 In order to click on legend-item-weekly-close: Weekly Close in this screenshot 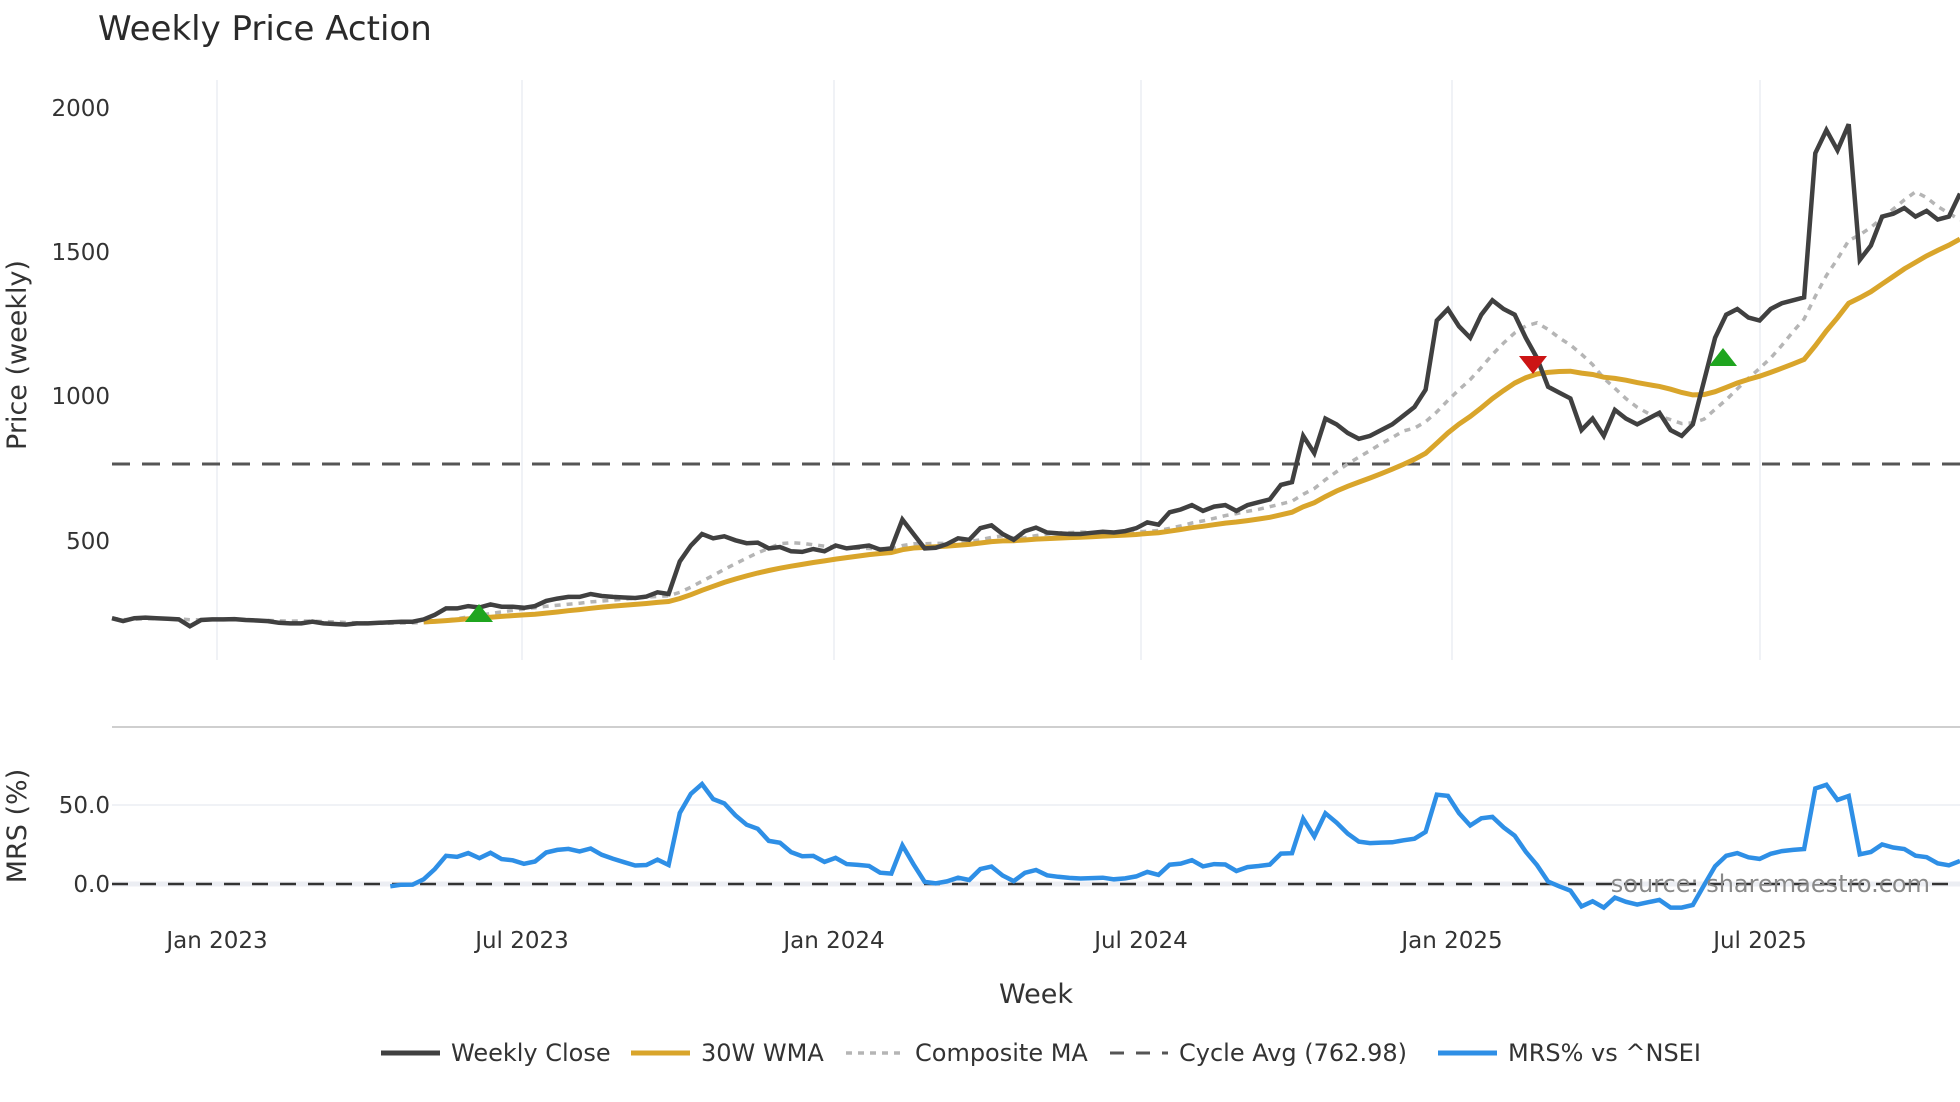, I will do `click(496, 1053)`.